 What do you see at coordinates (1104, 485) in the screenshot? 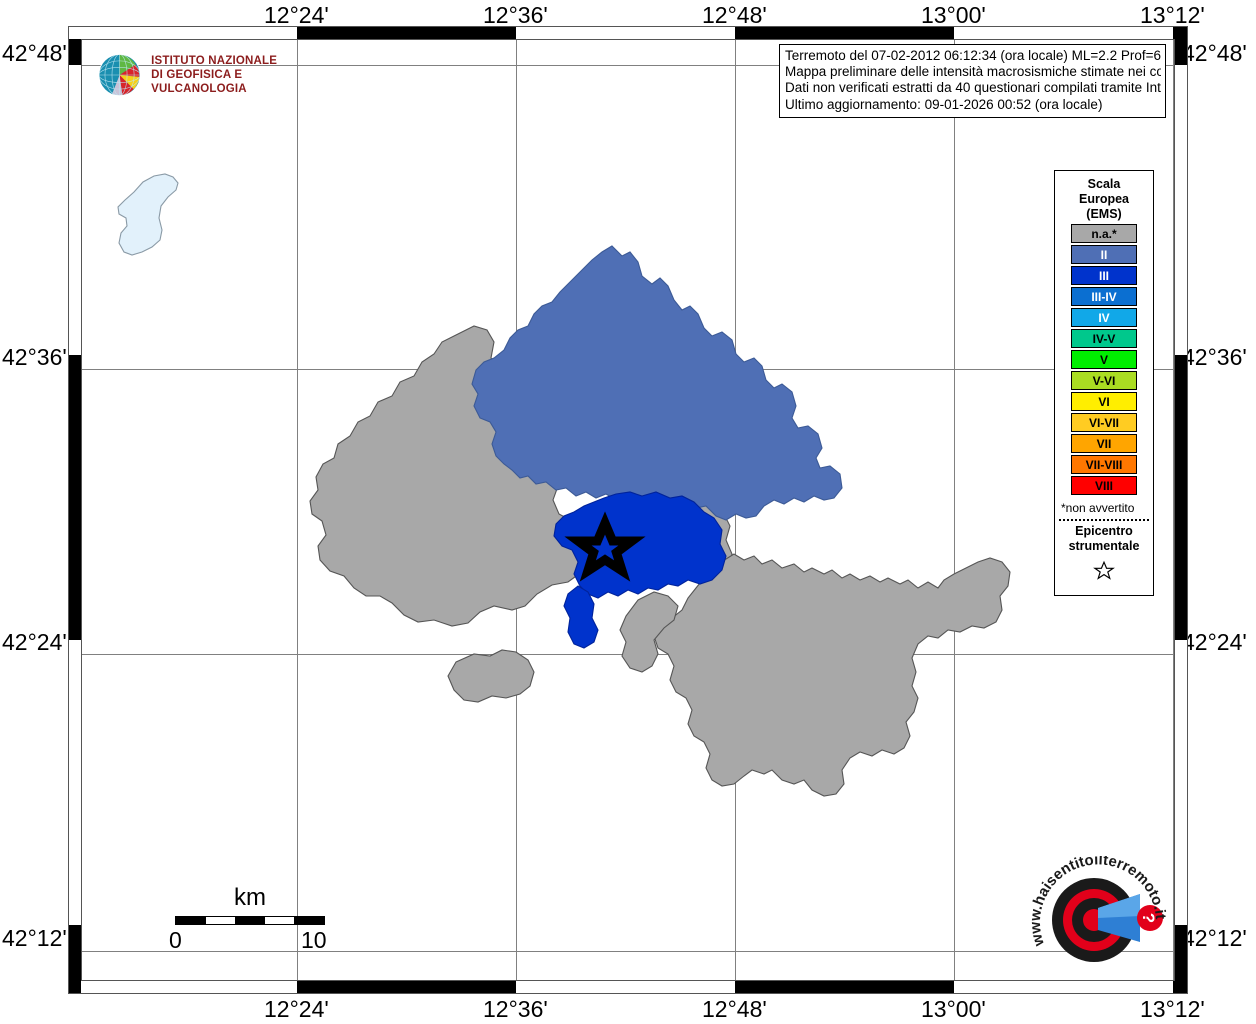
I see `legend-swatch-viii: VIII` at bounding box center [1104, 485].